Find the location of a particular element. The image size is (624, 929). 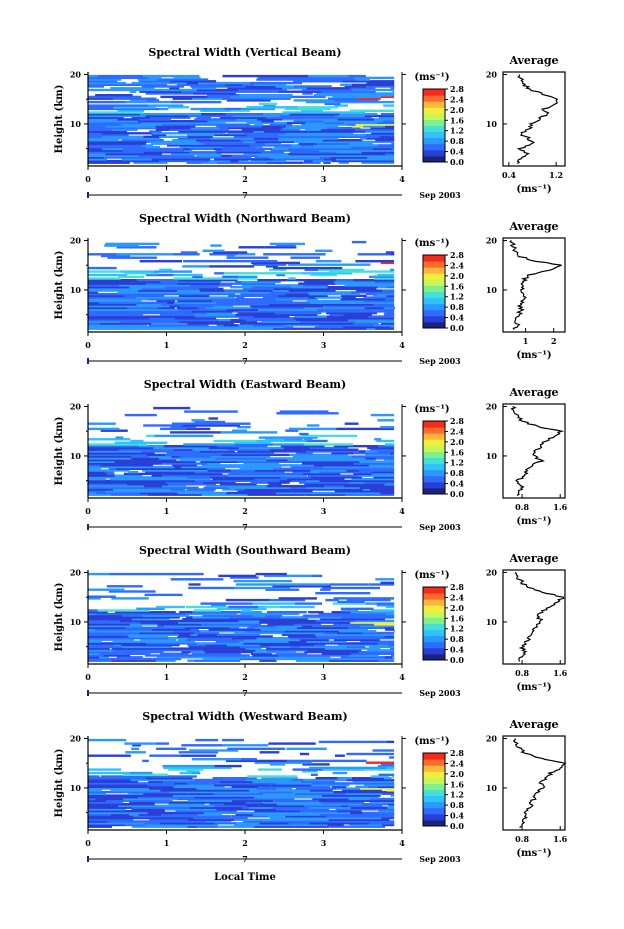

y-tick-label: 20 is located at coordinates (76, 738).